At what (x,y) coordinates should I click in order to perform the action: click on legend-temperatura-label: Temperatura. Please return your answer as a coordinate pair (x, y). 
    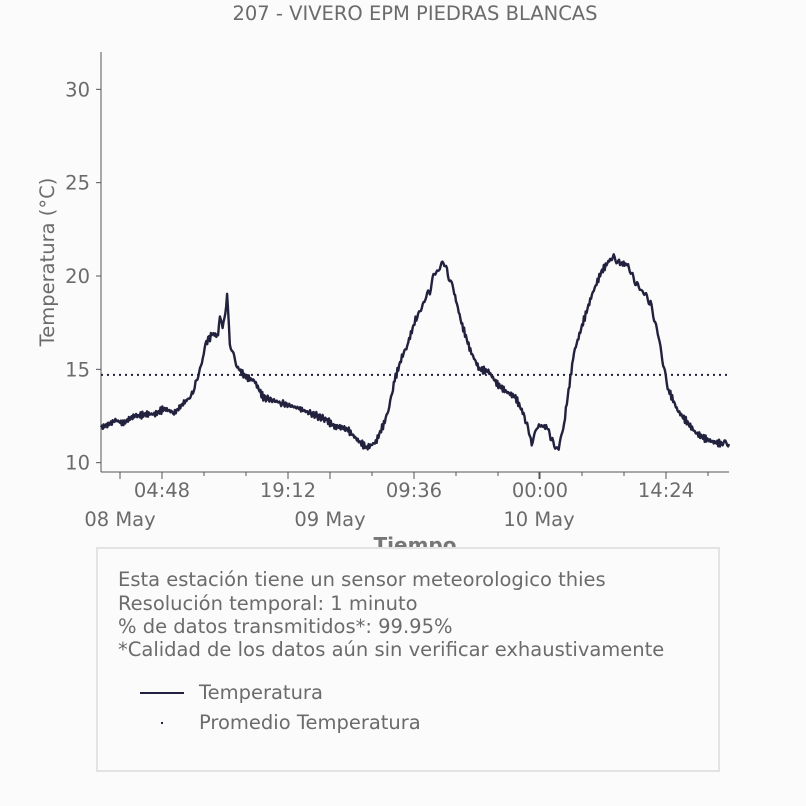
    Looking at the image, I should click on (261, 692).